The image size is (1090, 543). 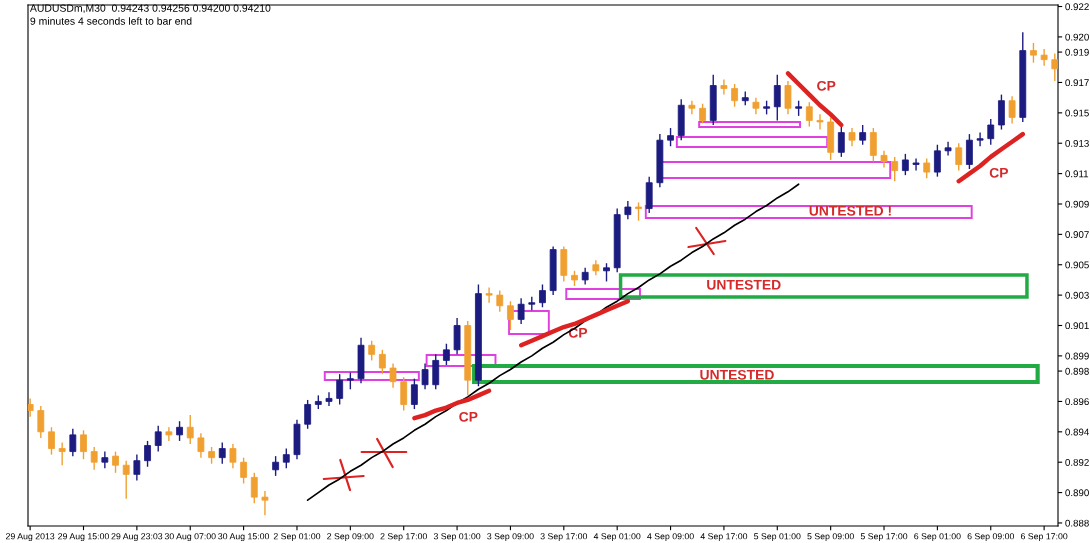 What do you see at coordinates (137, 537) in the screenshot?
I see `x-tick-label: 29 Aug 23:03` at bounding box center [137, 537].